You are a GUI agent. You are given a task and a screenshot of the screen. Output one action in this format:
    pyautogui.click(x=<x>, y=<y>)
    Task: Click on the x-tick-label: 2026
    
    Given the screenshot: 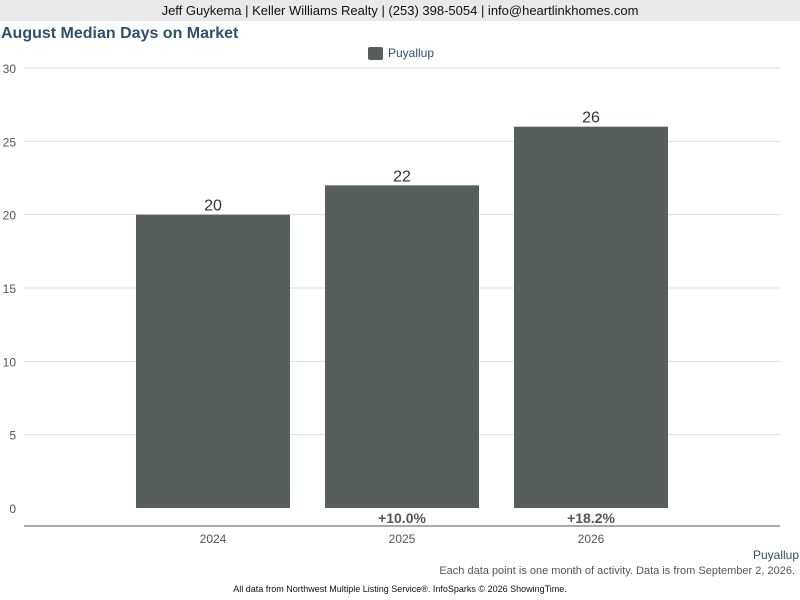 What is the action you would take?
    pyautogui.click(x=591, y=539)
    